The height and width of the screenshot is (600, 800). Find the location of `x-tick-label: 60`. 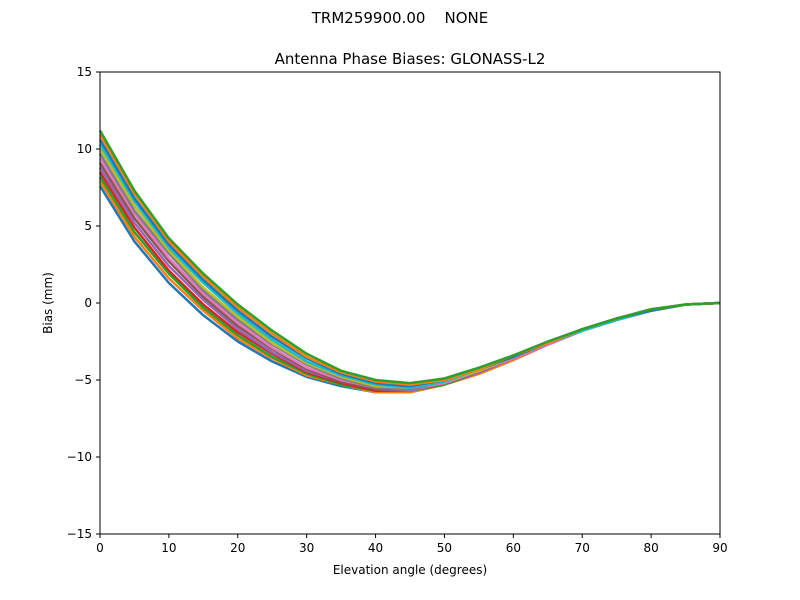

x-tick-label: 60 is located at coordinates (513, 548).